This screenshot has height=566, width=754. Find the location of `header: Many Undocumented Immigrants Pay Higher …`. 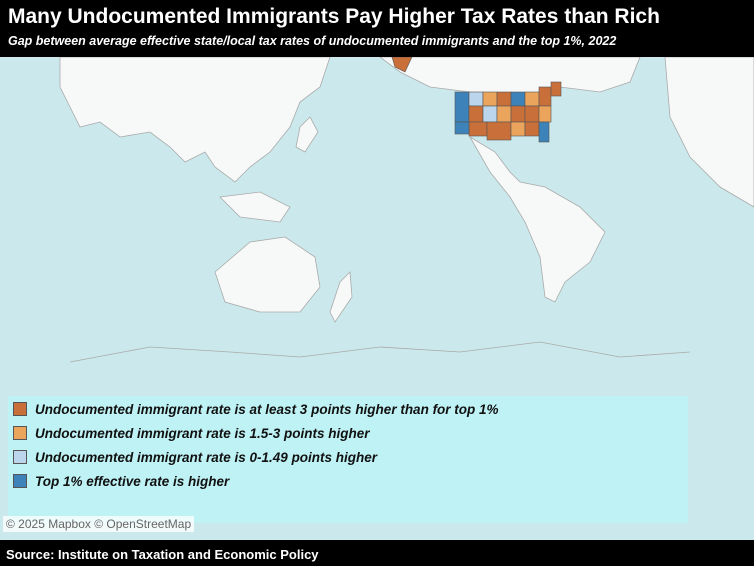

header: Many Undocumented Immigrants Pay Higher … is located at coordinates (377, 28).